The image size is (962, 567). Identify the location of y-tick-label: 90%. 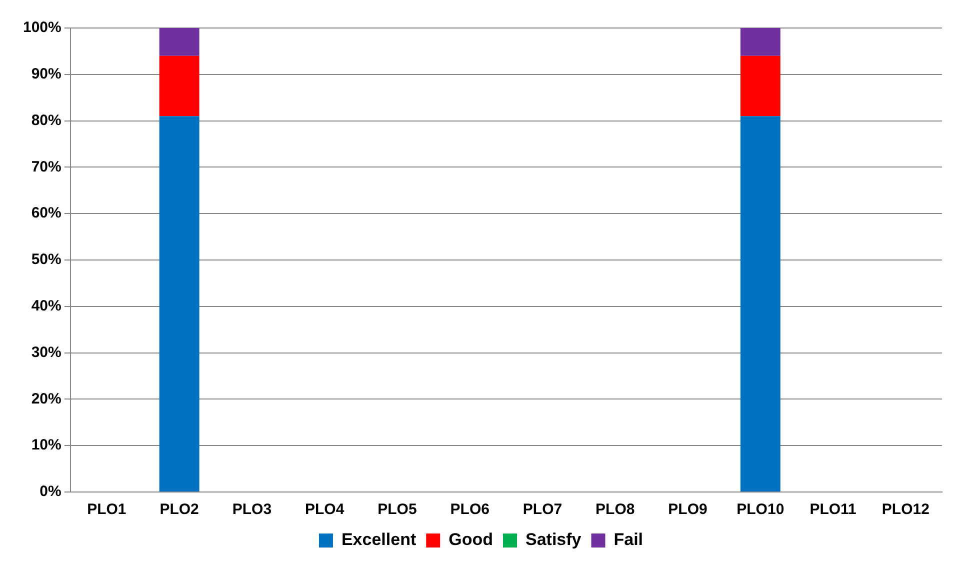
(46, 74).